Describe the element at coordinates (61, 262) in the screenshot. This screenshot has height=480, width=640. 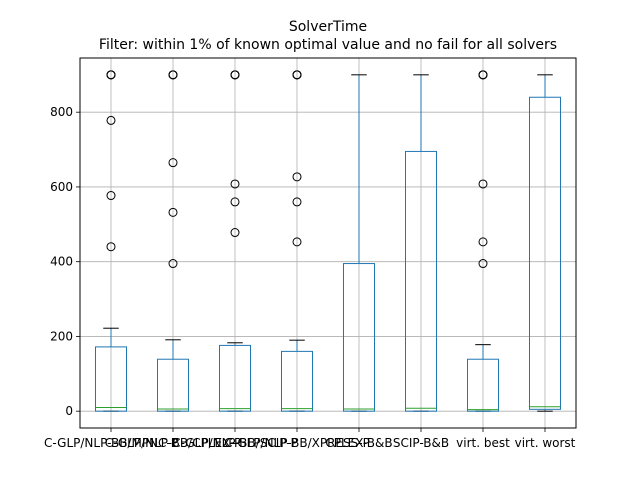
I see `y-tick-label: 400` at that location.